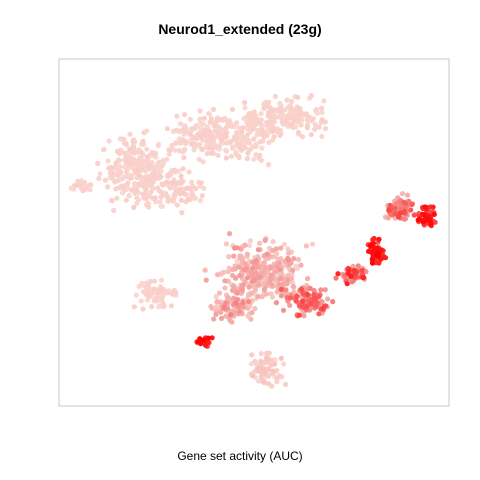  I want to click on x-axis-label: Gene set activity (AUC), so click(240, 456).